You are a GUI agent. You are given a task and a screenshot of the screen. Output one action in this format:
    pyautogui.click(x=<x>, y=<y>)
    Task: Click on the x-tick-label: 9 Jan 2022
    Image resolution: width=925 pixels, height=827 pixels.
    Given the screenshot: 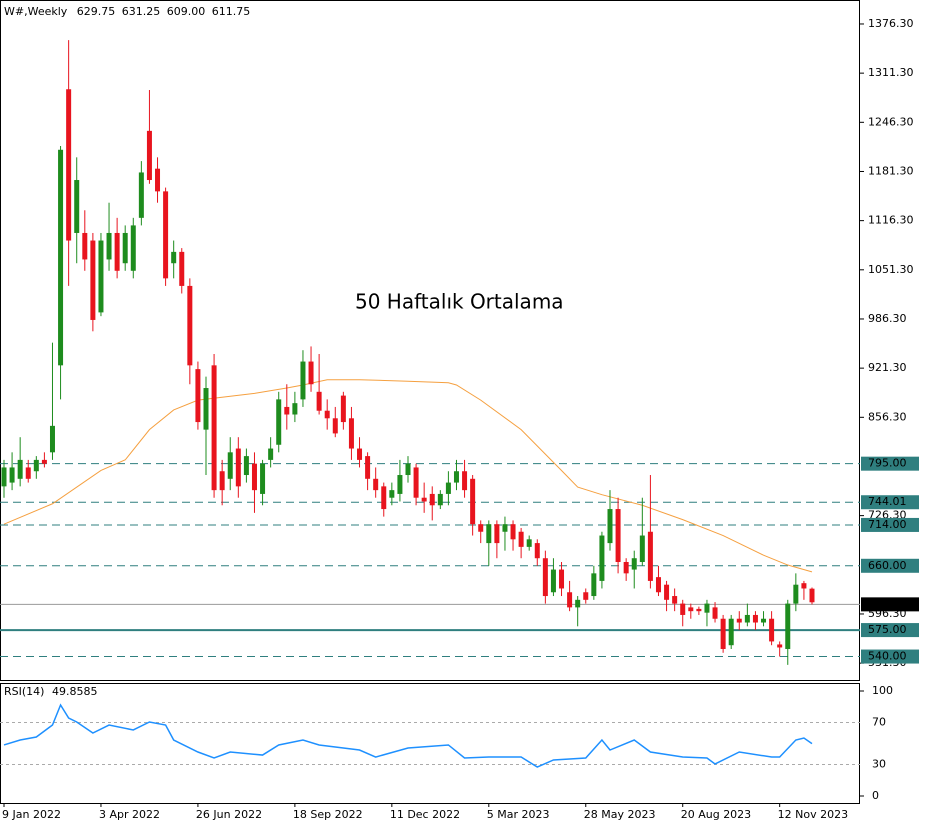 What is the action you would take?
    pyautogui.click(x=31, y=814)
    